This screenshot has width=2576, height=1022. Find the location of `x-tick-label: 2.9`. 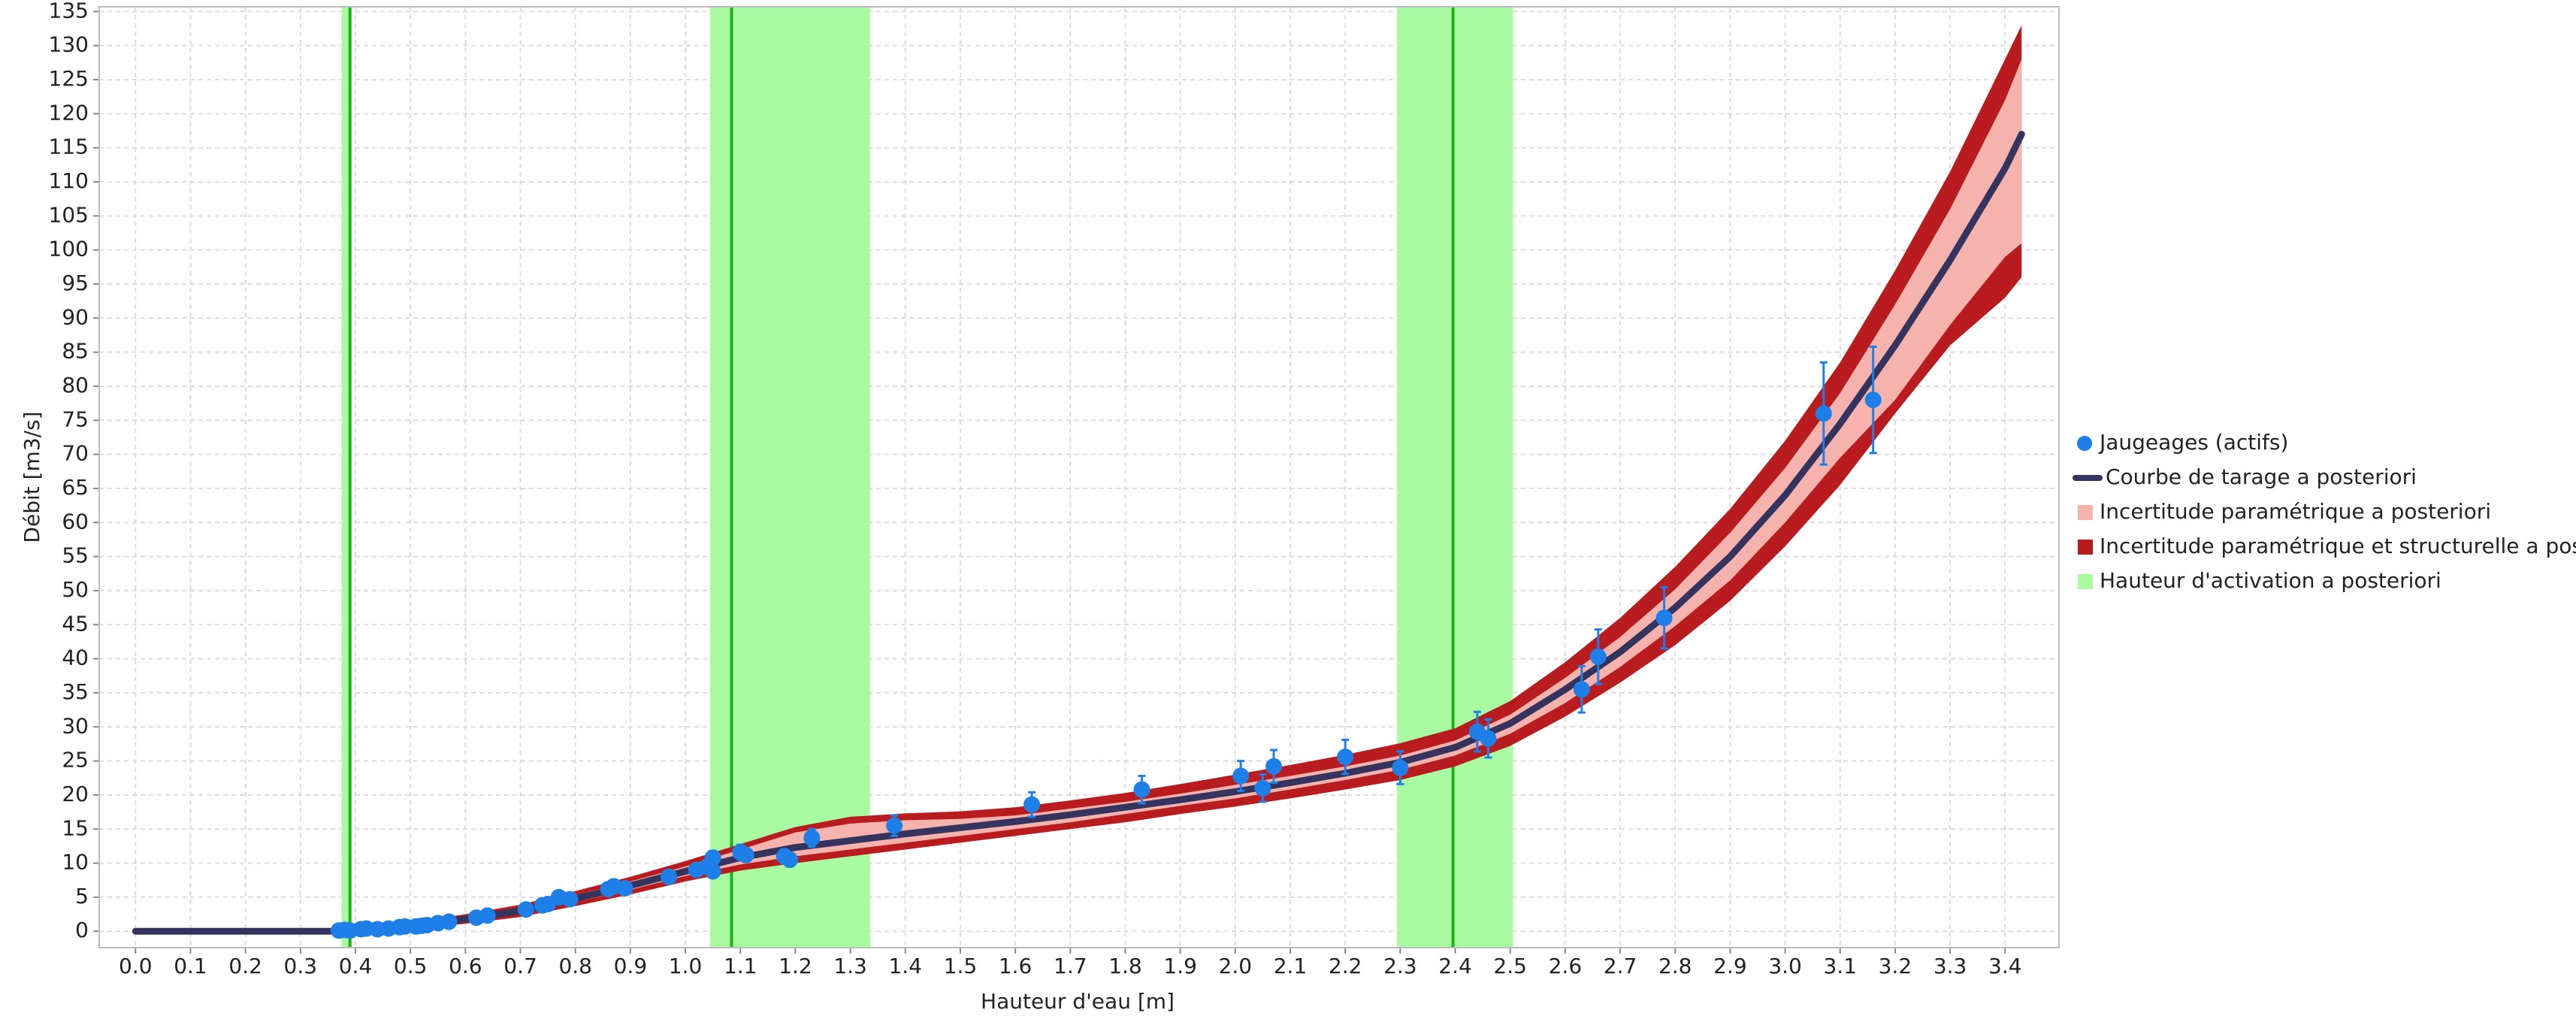

x-tick-label: 2.9 is located at coordinates (1730, 966).